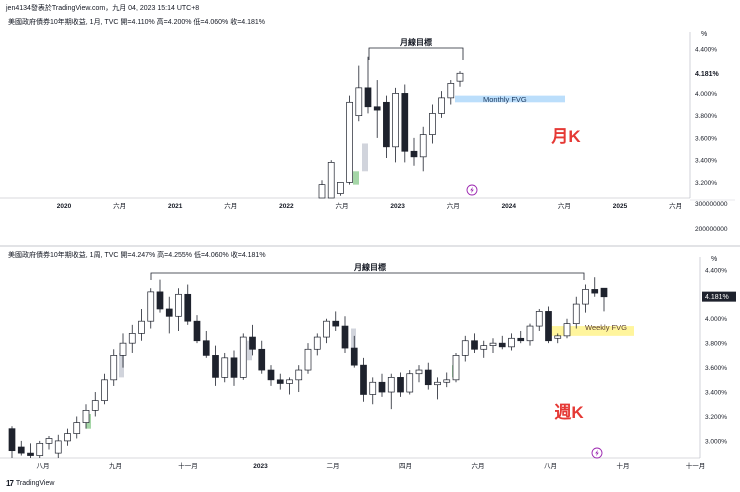 The width and height of the screenshot is (740, 492). I want to click on monthly-big-label: 月K, so click(565, 136).